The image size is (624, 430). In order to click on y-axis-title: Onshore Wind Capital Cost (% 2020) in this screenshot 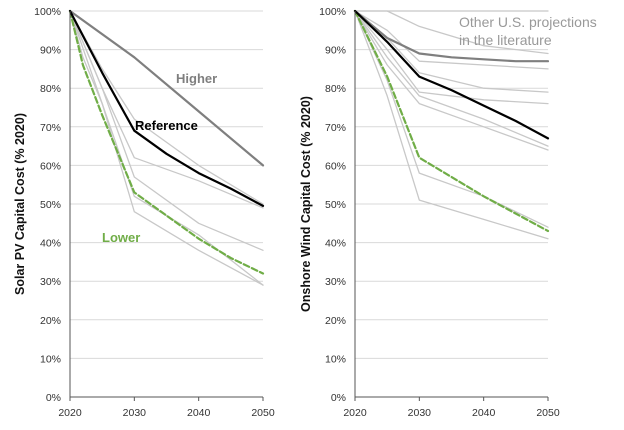, I will do `click(306, 204)`.